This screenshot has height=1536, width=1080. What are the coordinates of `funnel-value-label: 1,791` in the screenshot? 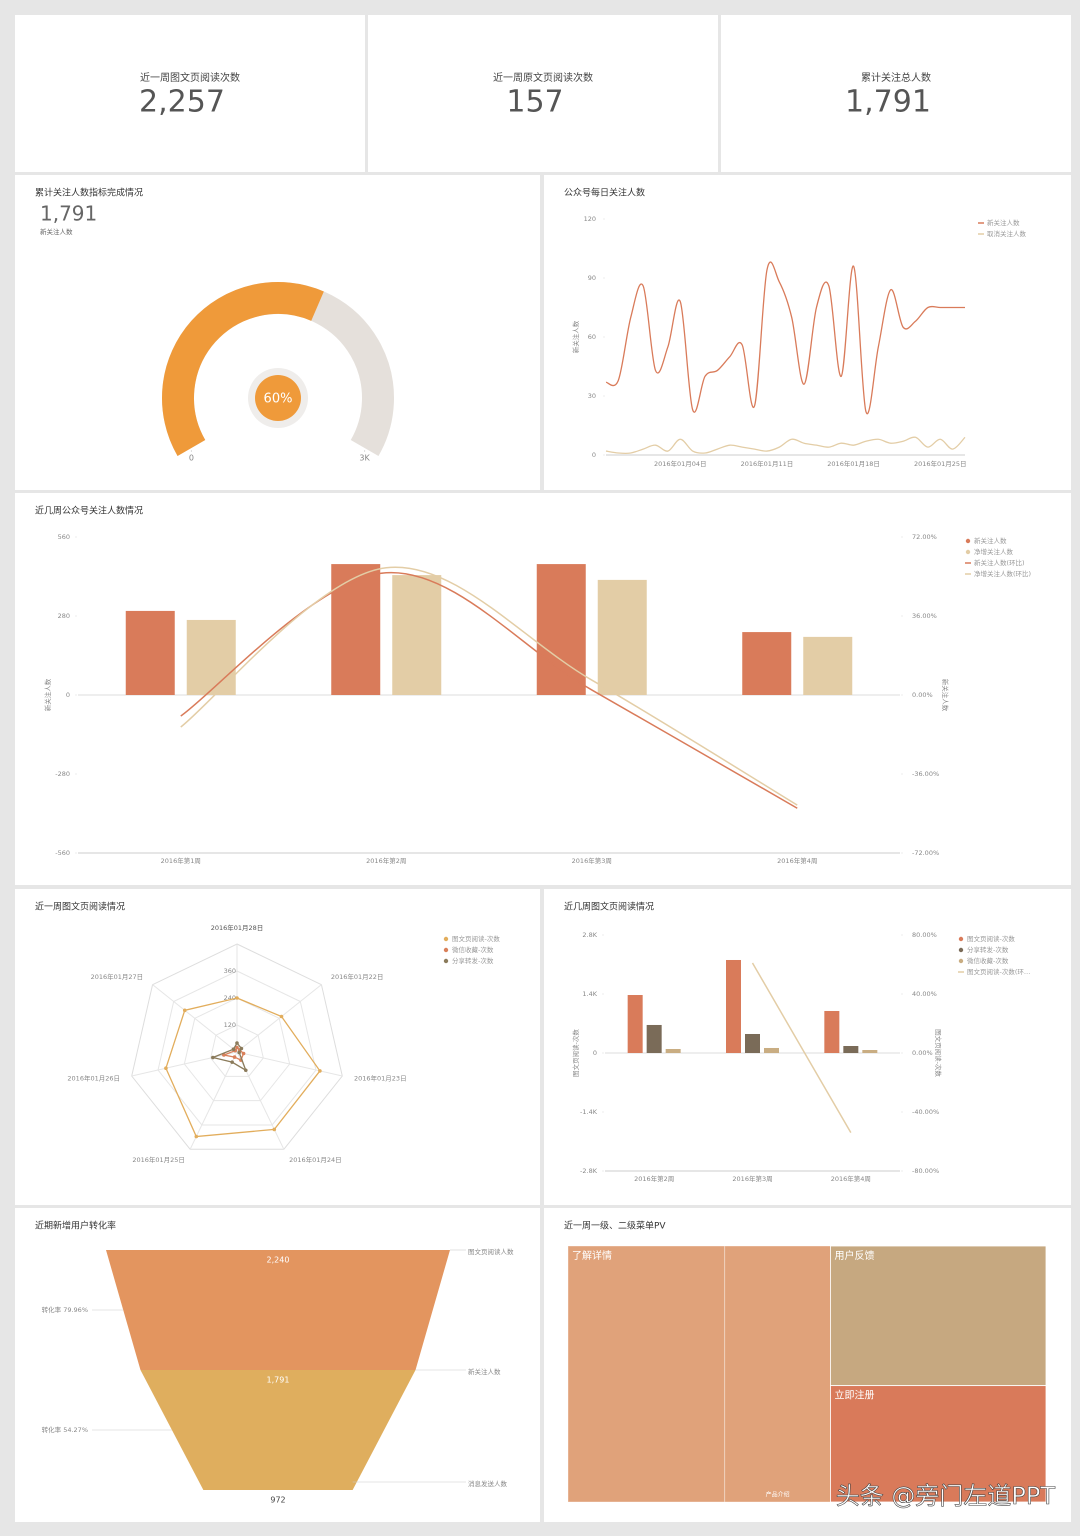 It's located at (278, 1380).